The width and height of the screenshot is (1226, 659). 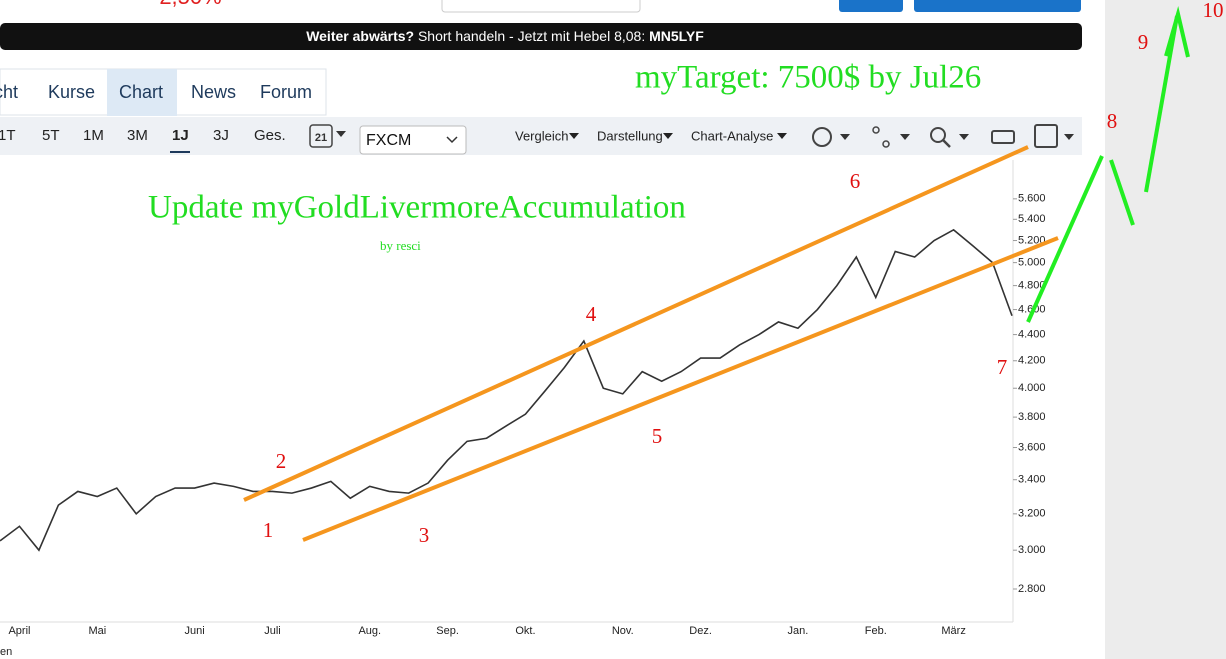 I want to click on price-change: -2,50%, so click(x=187, y=4).